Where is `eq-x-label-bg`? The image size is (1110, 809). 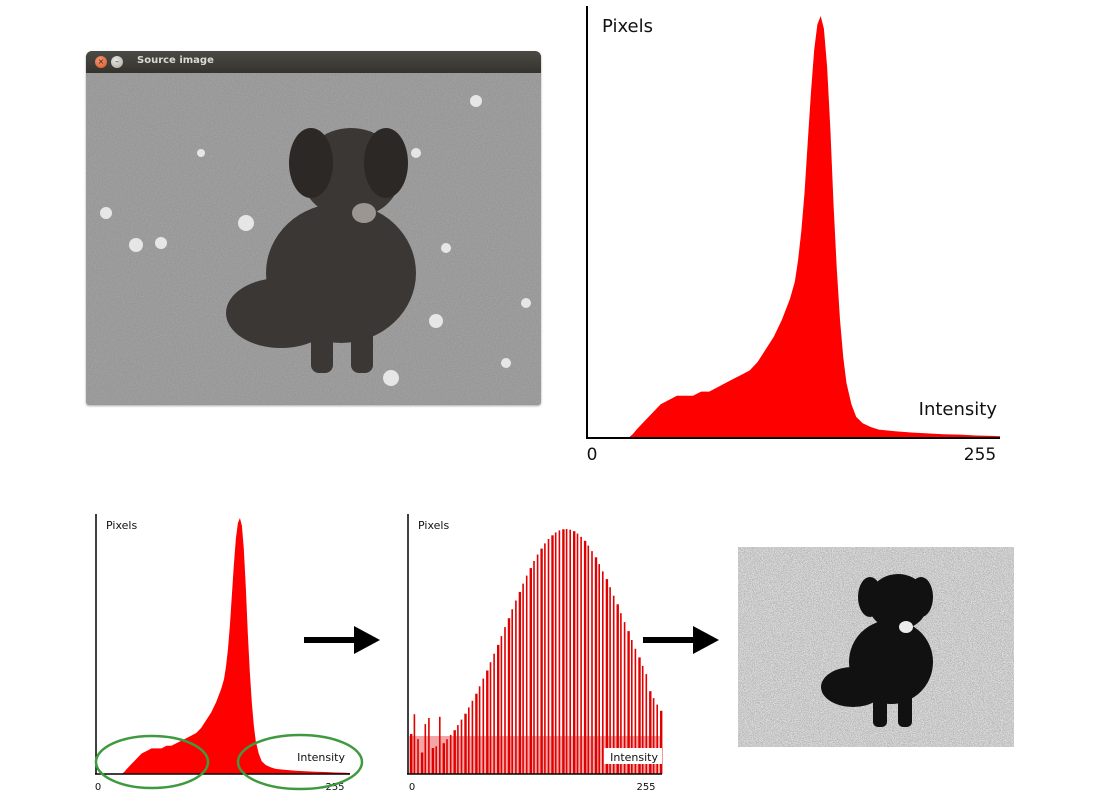 eq-x-label-bg is located at coordinates (633, 756).